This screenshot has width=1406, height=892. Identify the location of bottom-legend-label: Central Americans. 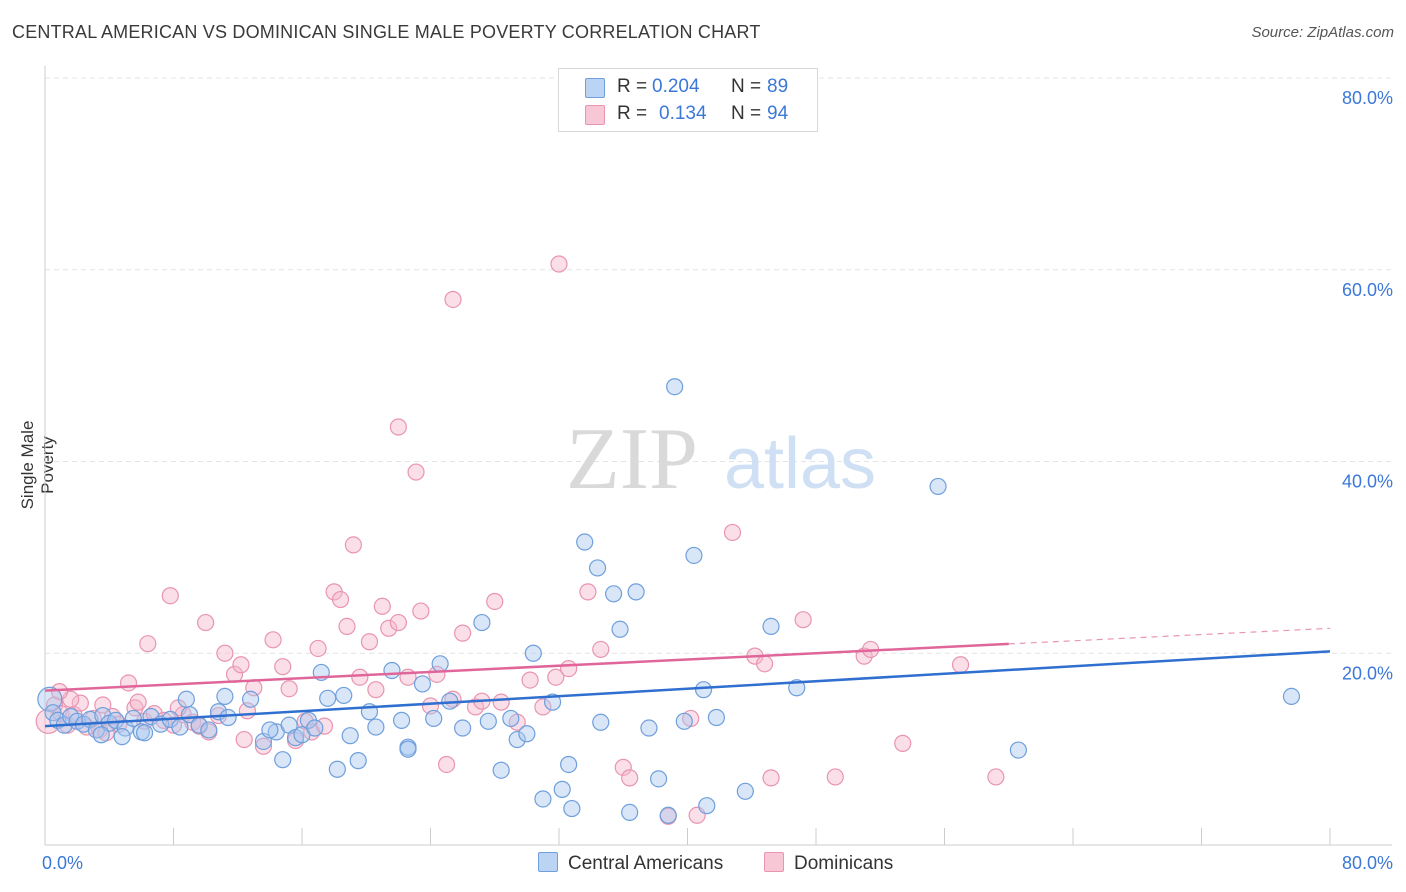
(646, 863).